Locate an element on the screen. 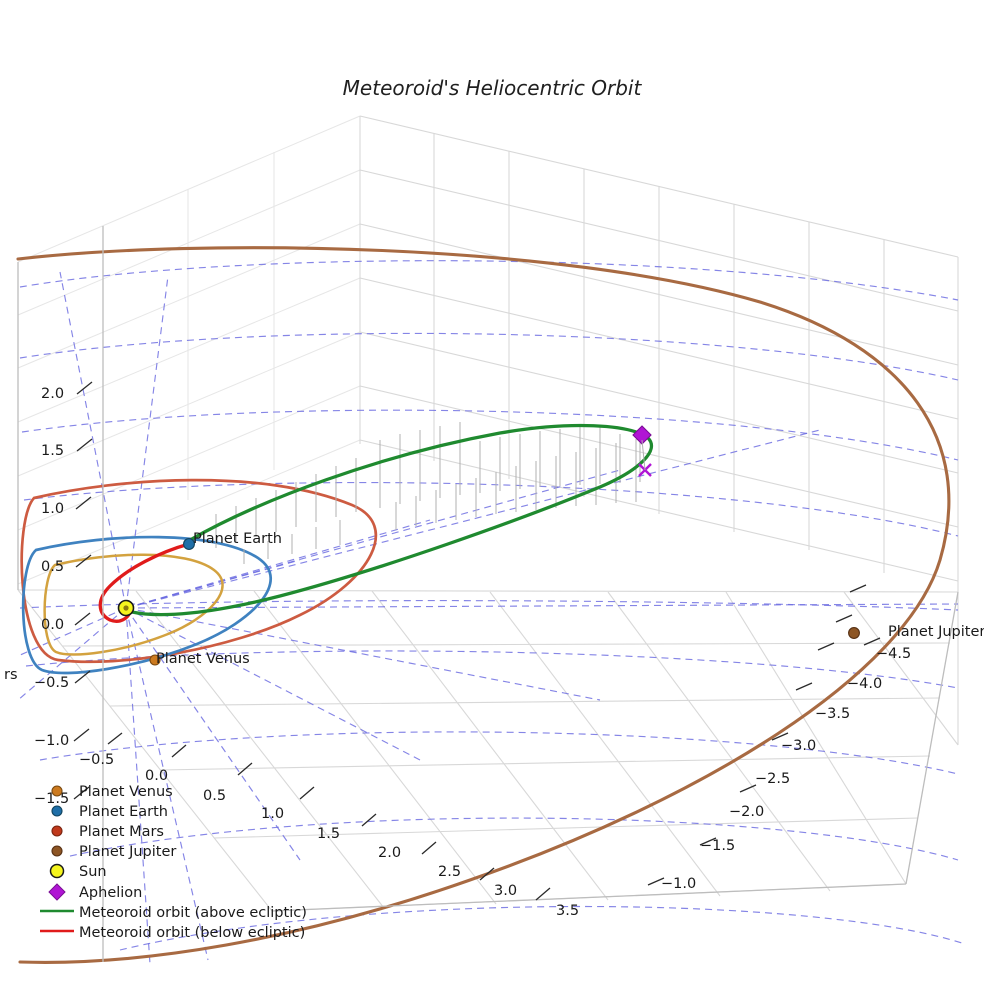 This screenshot has height=984, width=984. x-tick-3: 1.0 is located at coordinates (272, 814).